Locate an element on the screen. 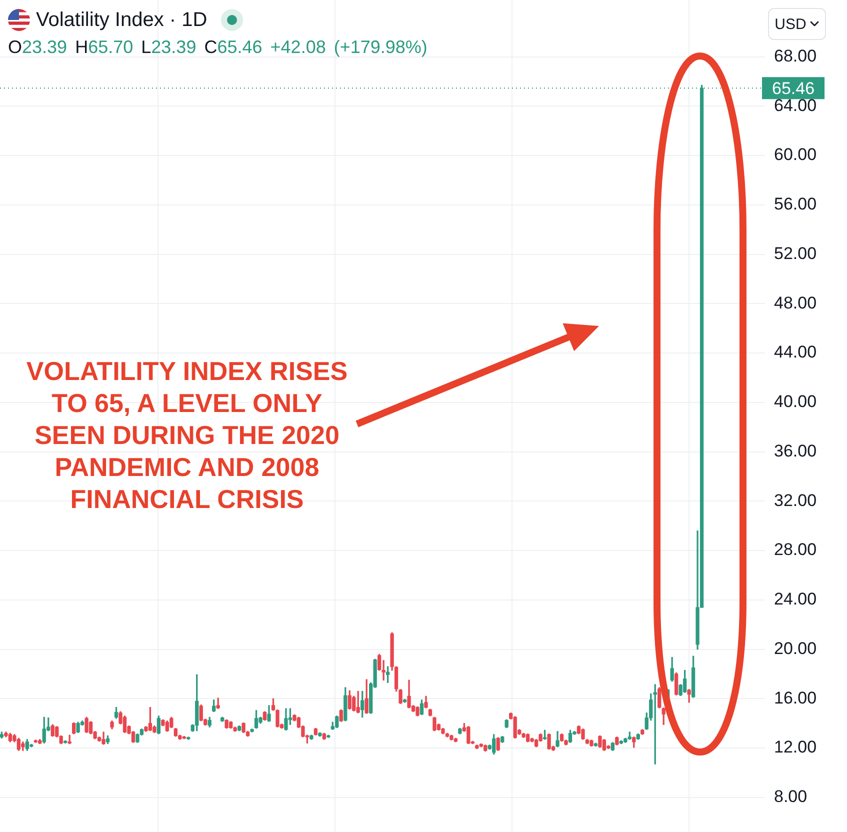 This screenshot has height=832, width=847. y-tick-label: 48.00 is located at coordinates (795, 302).